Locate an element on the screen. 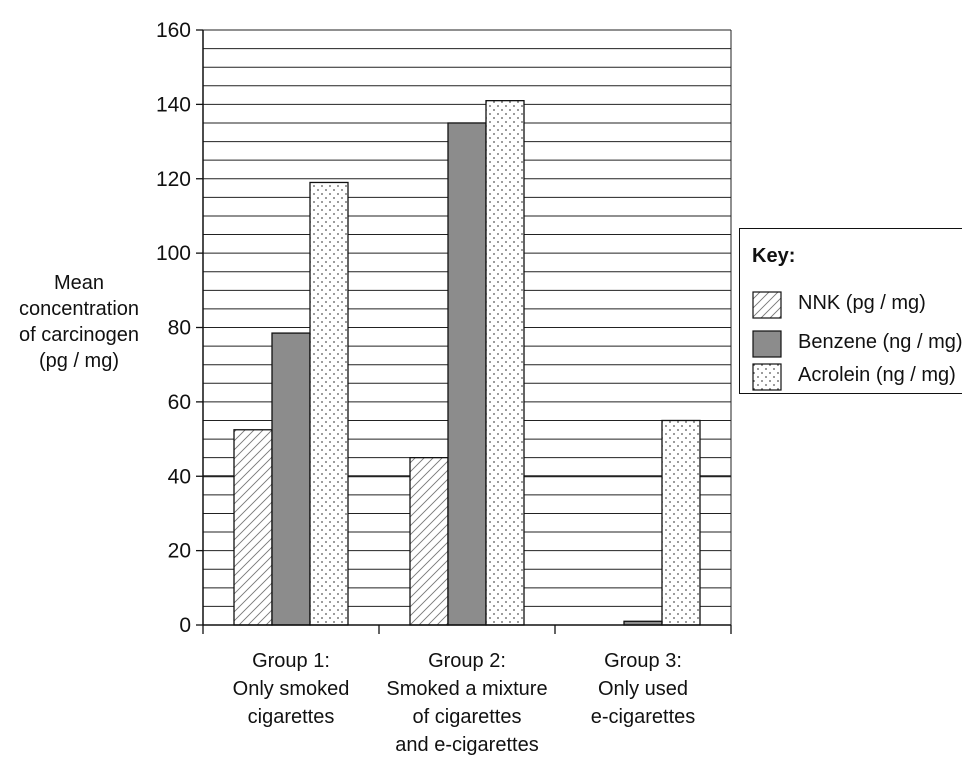  legend-label: Benzene (ng / mg) is located at coordinates (880, 342).